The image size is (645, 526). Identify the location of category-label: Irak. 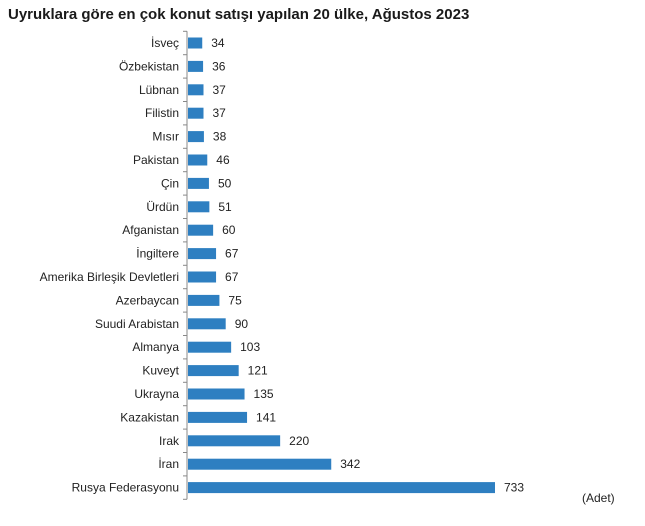
(169, 441).